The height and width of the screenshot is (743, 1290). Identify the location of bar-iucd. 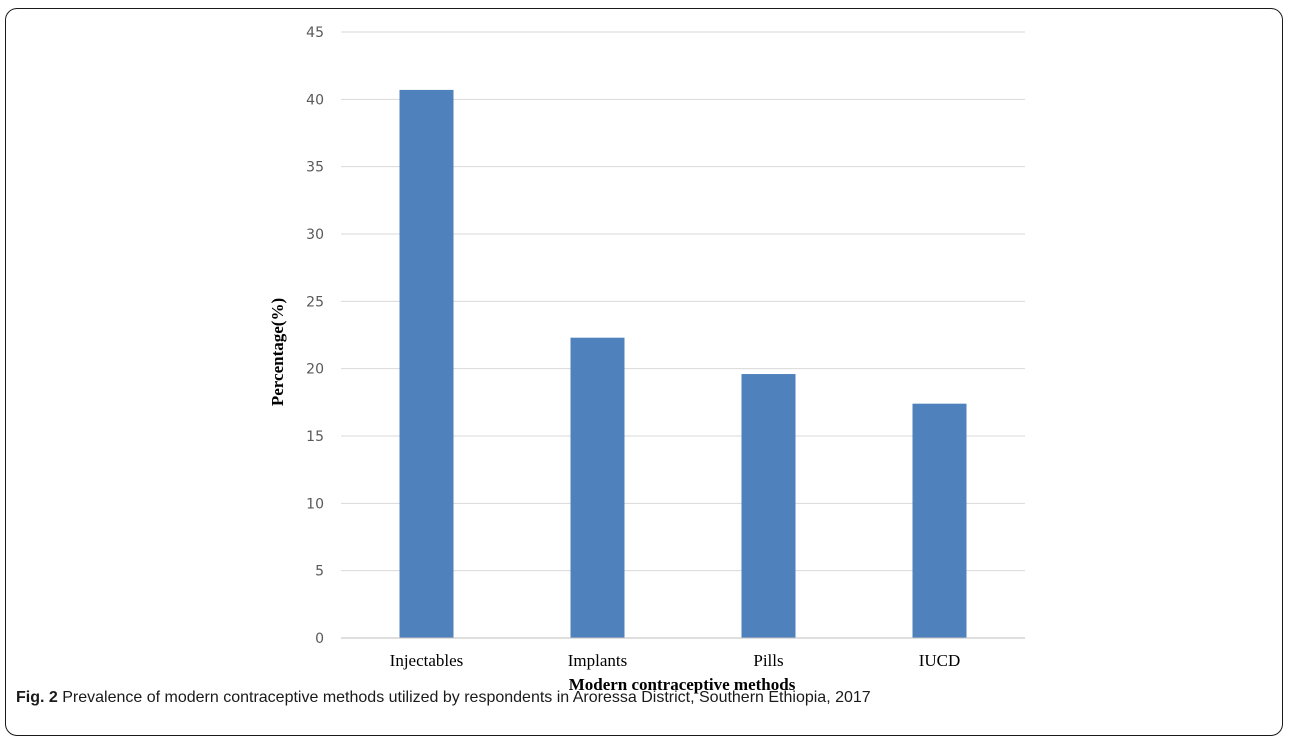
(939, 520).